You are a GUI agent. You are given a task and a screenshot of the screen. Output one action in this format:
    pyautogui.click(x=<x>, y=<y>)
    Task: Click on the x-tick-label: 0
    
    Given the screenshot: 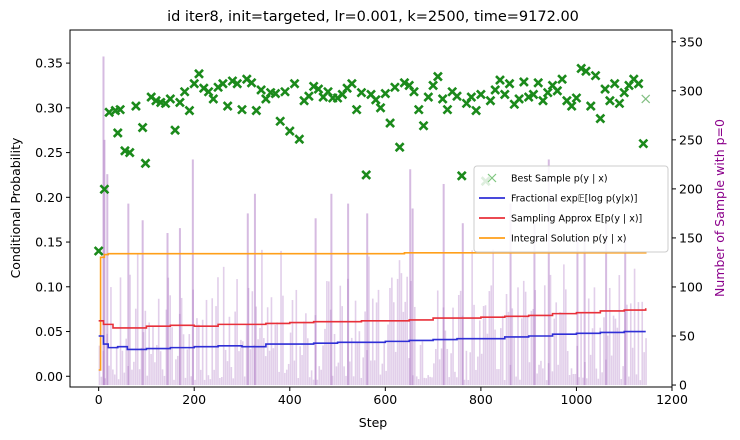 What is the action you would take?
    pyautogui.click(x=99, y=399)
    